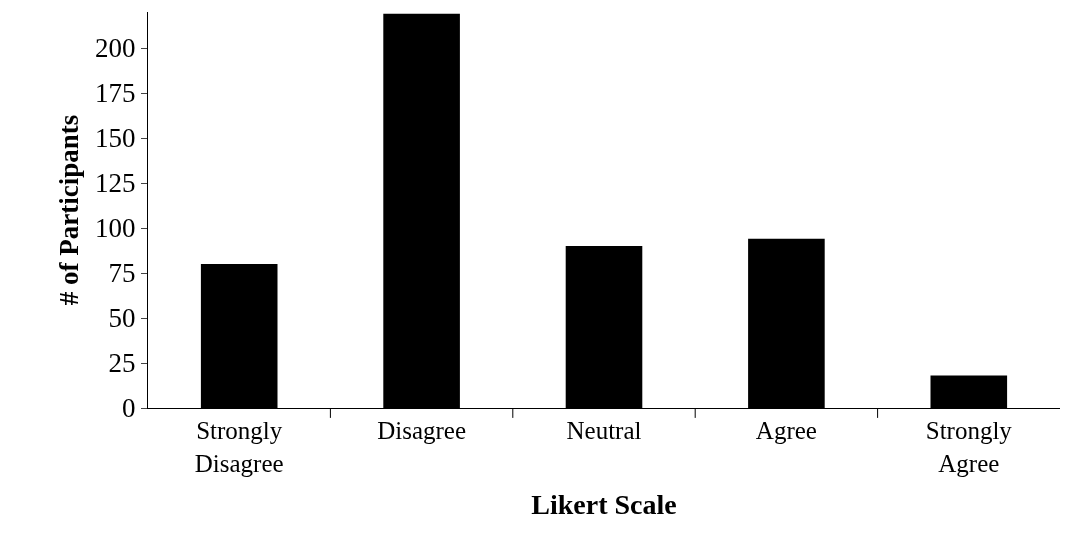  I want to click on y-tick-label: 0, so click(129, 408).